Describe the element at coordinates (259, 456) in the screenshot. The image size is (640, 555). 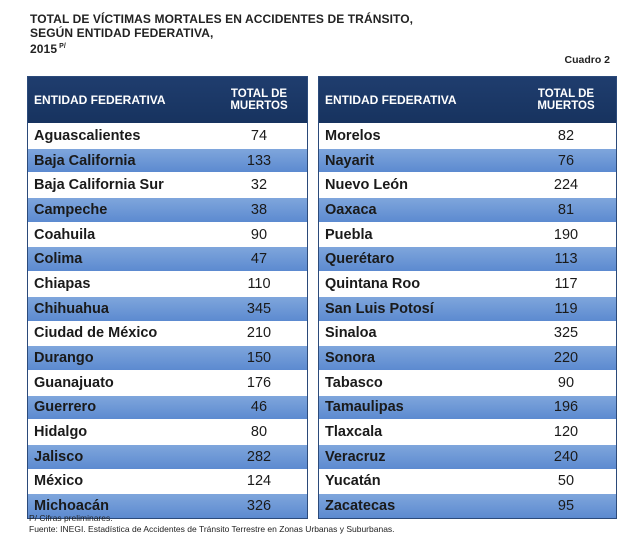
I see `deaths-value: 282` at that location.